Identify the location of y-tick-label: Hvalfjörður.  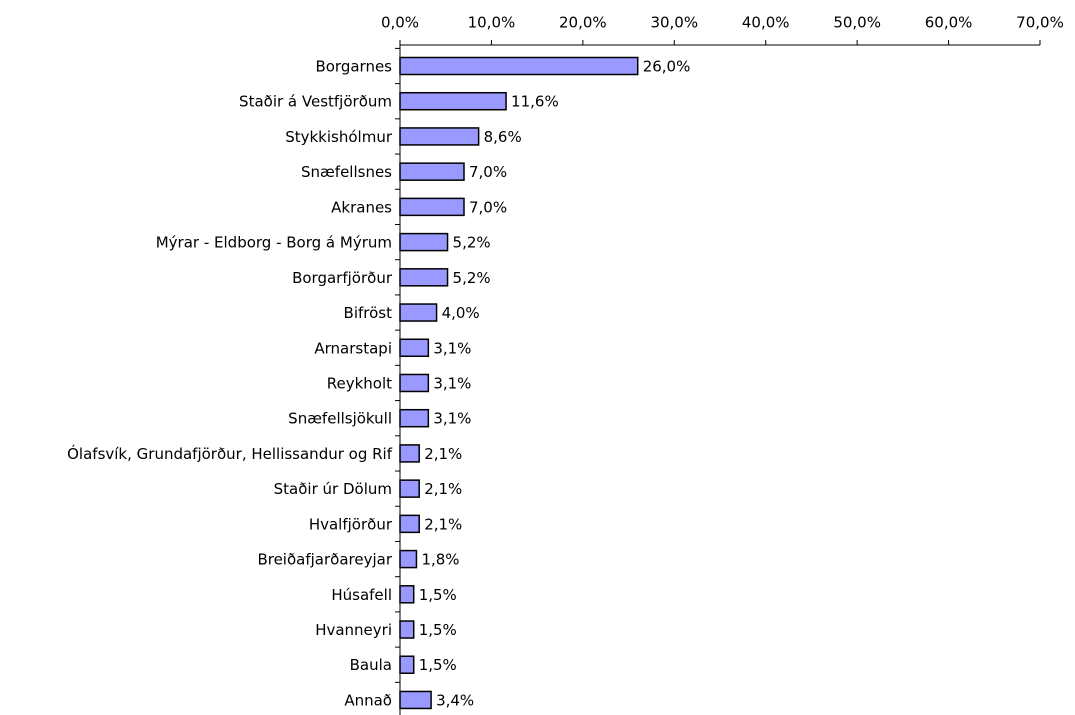
(351, 524).